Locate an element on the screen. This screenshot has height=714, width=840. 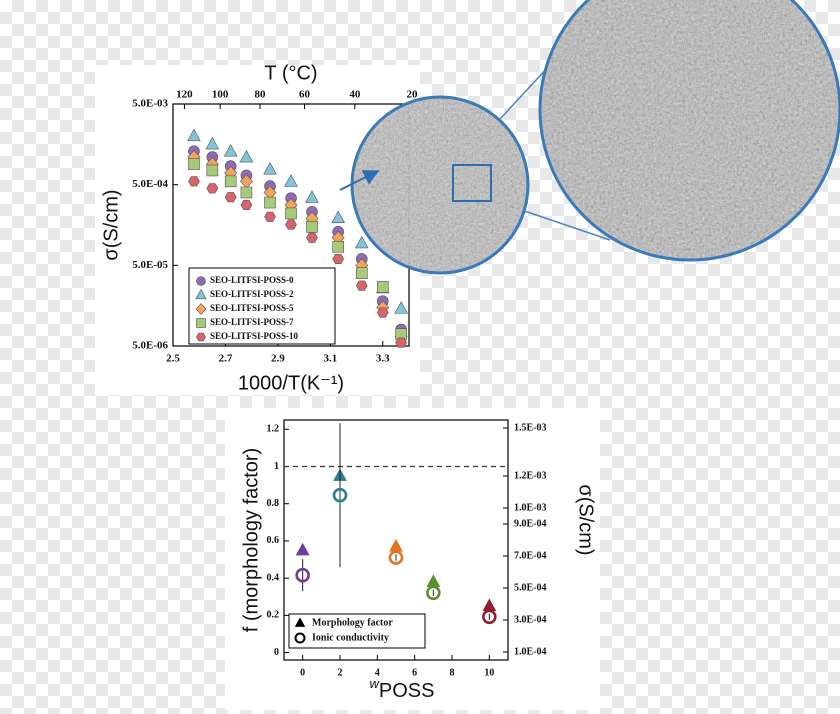
x-tick-label: 2.5 is located at coordinates (173, 359).